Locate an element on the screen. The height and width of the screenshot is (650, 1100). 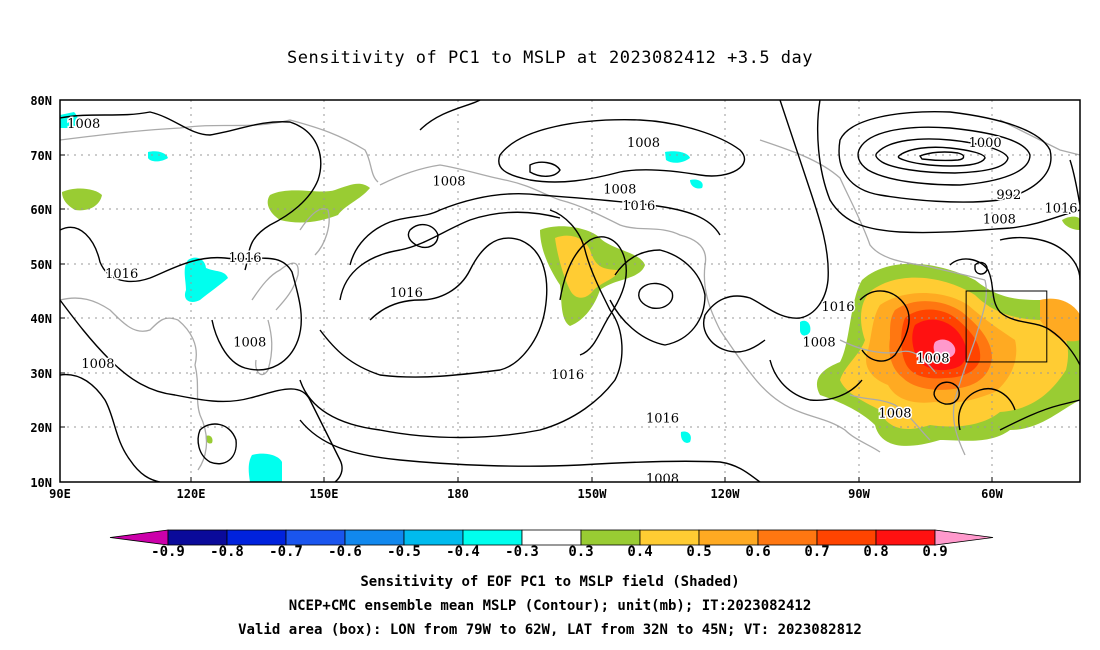
shade-green-west is located at coordinates (82, 199).